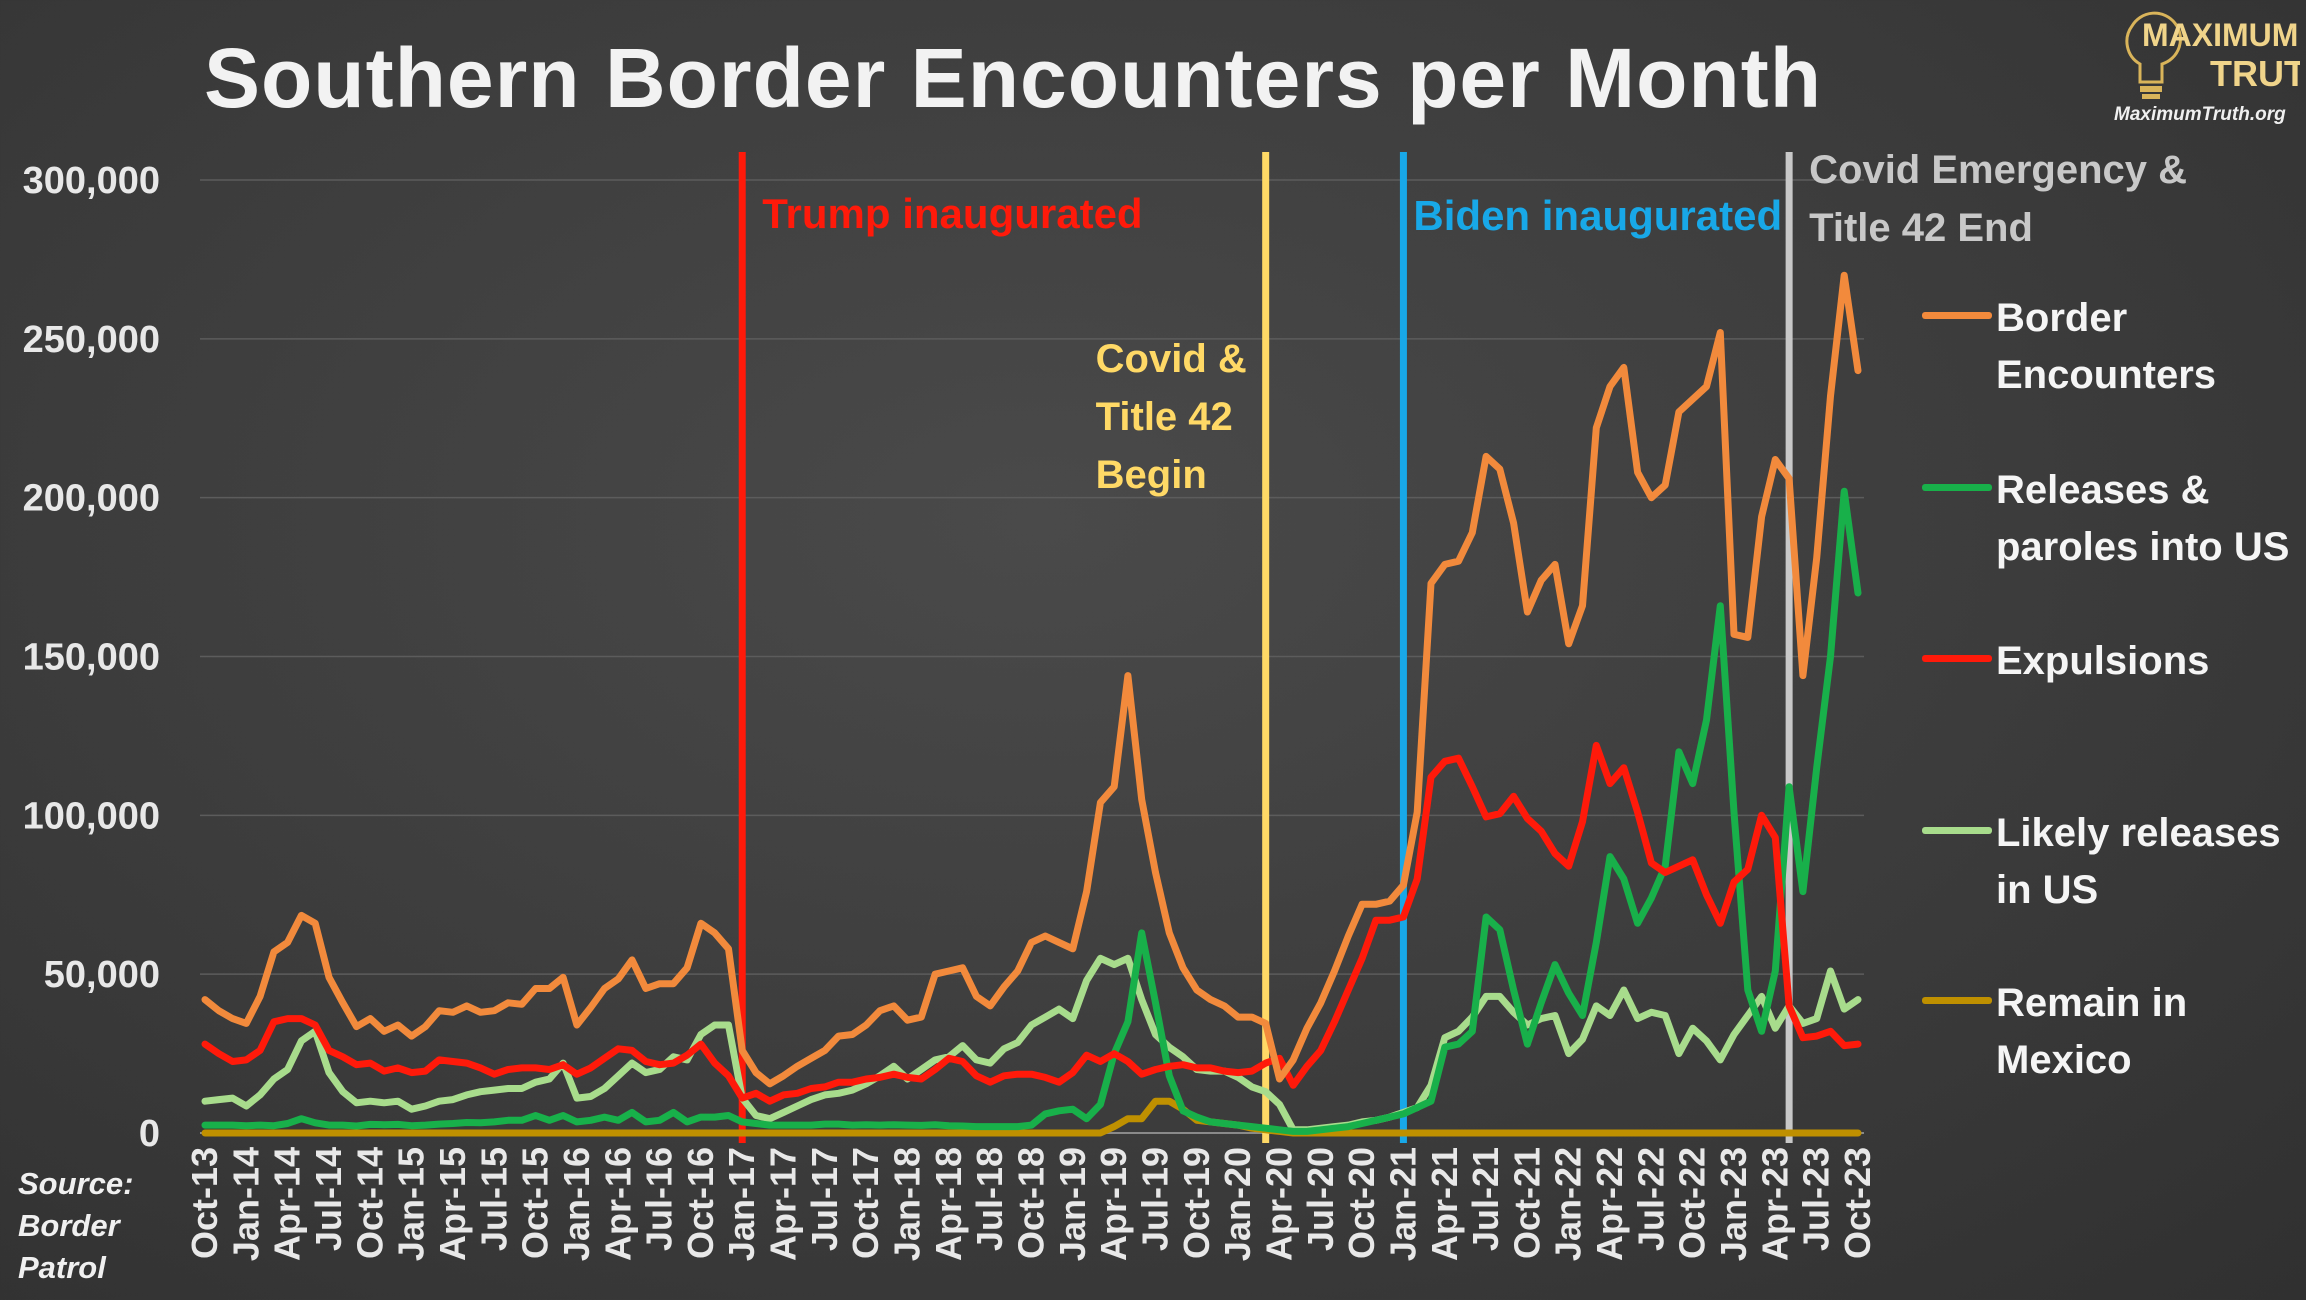  I want to click on x-tick-label: Jul-16, so click(659, 1199).